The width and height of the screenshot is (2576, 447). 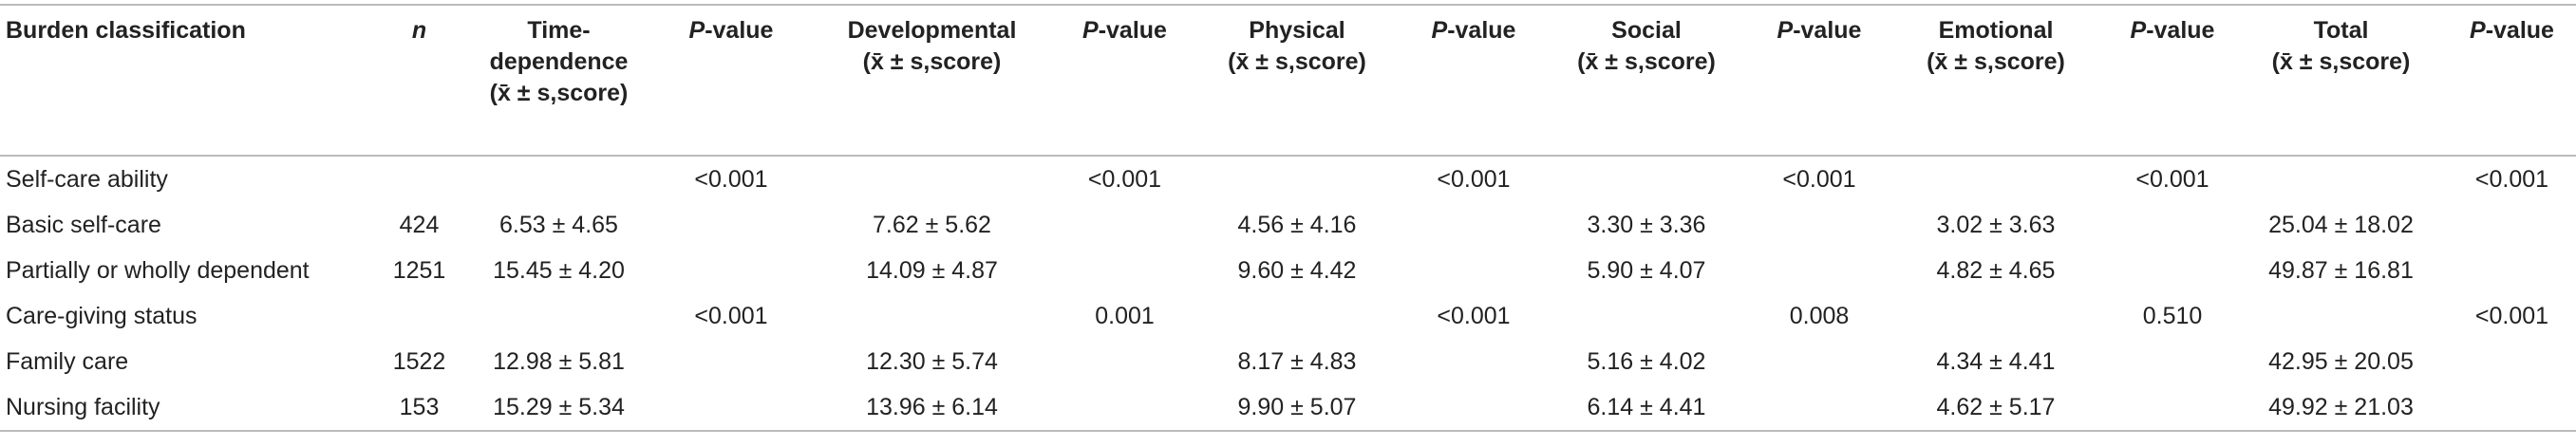 What do you see at coordinates (2341, 224) in the screenshot?
I see `table-cell: 25.04 ± 18.02` at bounding box center [2341, 224].